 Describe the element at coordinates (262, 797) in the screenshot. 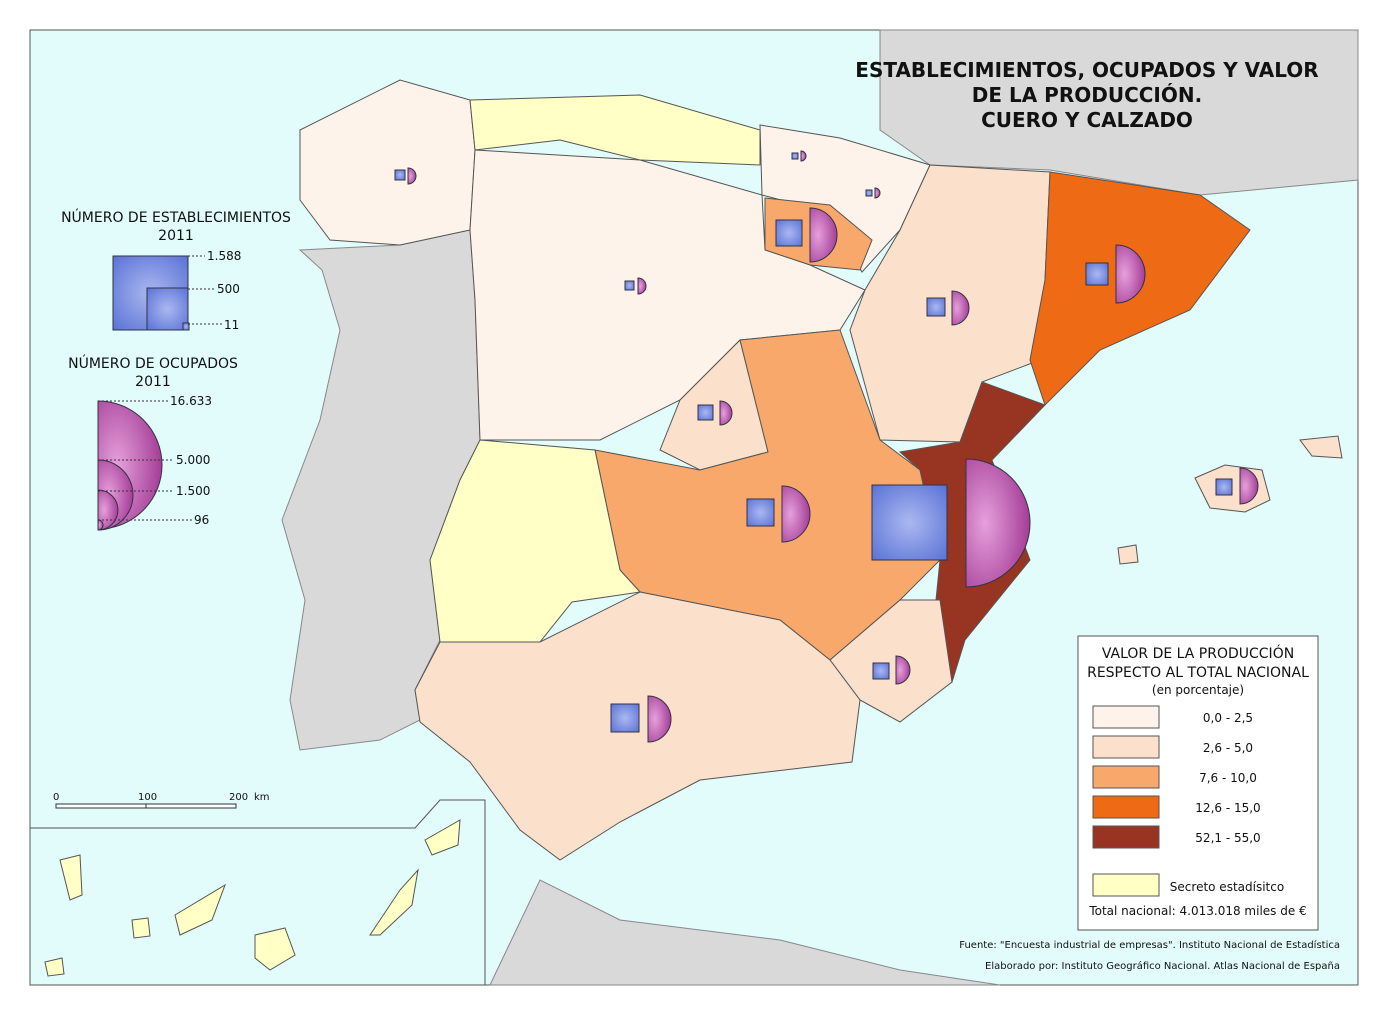

I see `scale-unit: km` at that location.